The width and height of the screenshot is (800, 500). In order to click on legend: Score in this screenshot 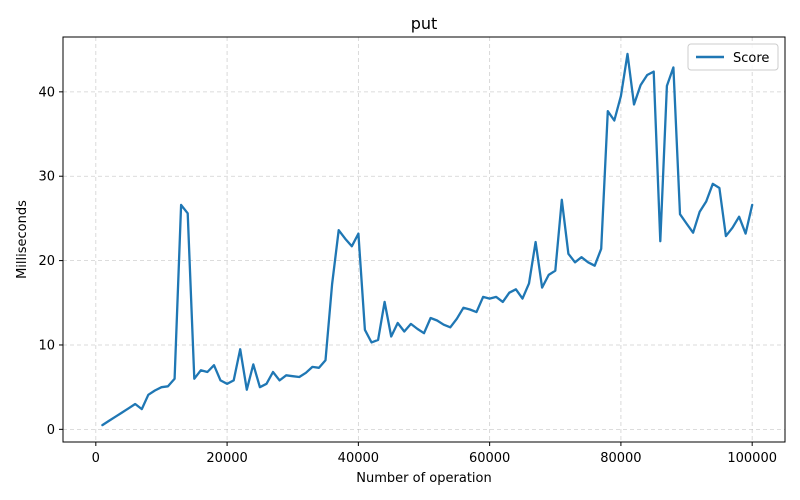, I will do `click(733, 57)`.